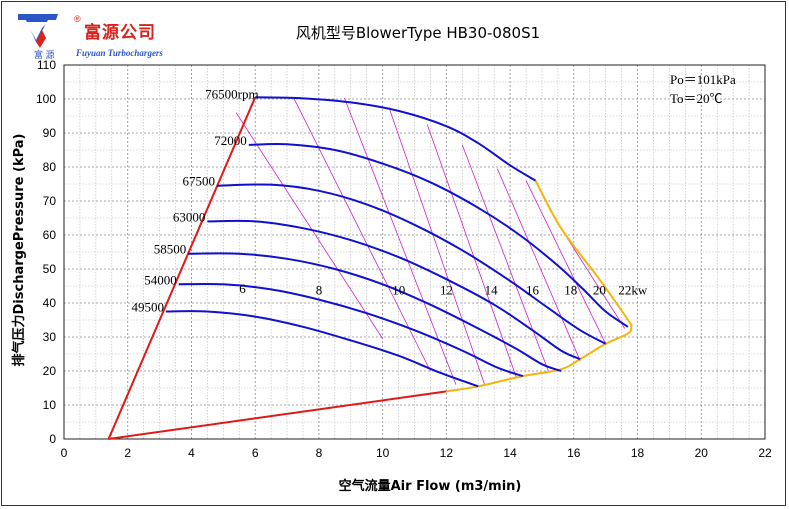  What do you see at coordinates (170, 249) in the screenshot?
I see `speed-label: 58500` at bounding box center [170, 249].